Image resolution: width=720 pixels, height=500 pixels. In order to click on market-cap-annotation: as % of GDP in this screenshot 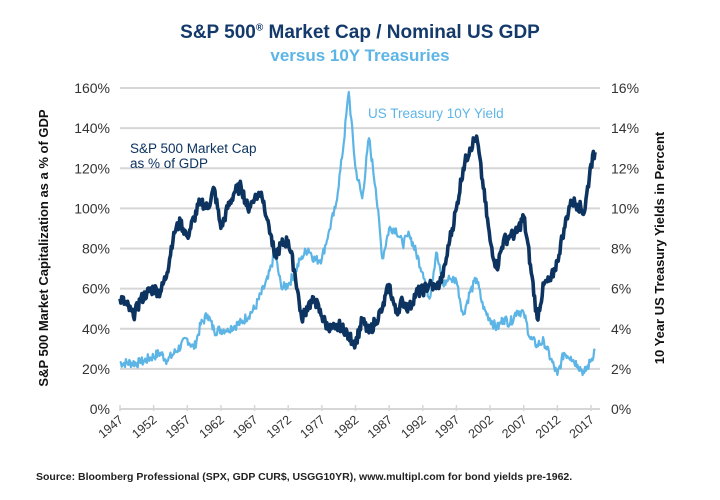, I will do `click(169, 163)`.